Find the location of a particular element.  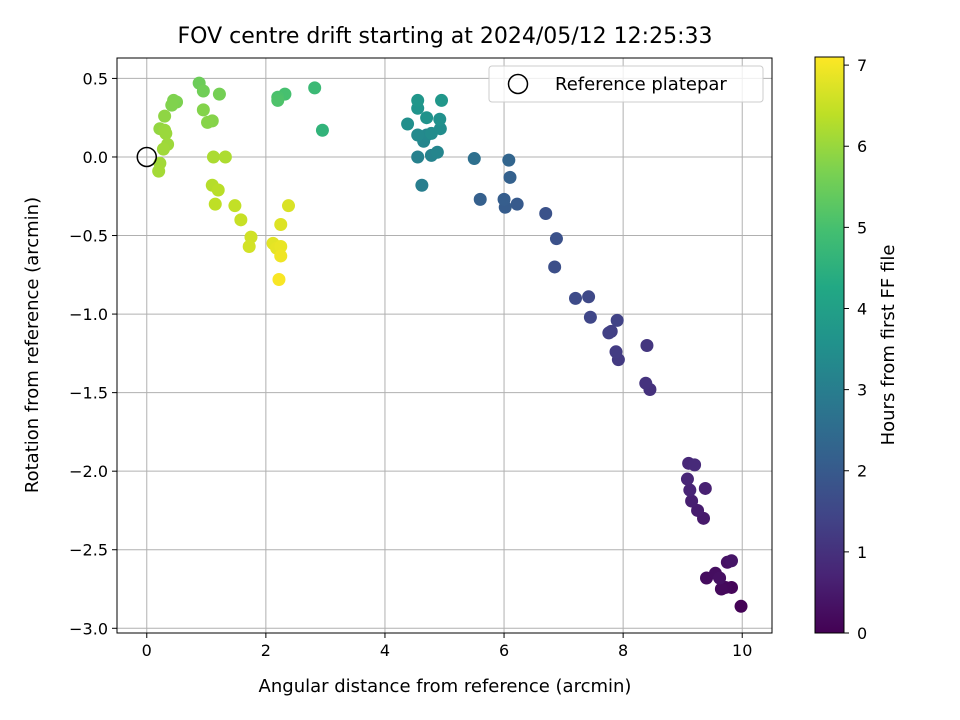

colorbar-gradient is located at coordinates (829, 345).